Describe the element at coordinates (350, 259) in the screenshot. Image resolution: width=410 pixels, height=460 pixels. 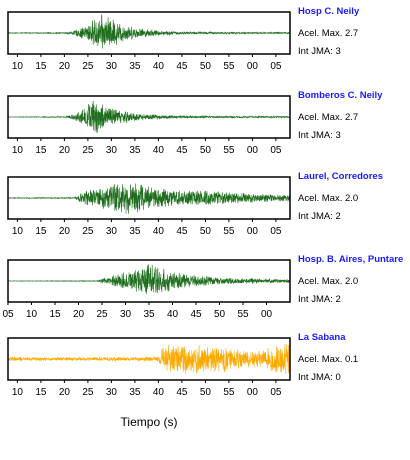
I see `station-name: Hosp. B. Aires, Puntare` at that location.